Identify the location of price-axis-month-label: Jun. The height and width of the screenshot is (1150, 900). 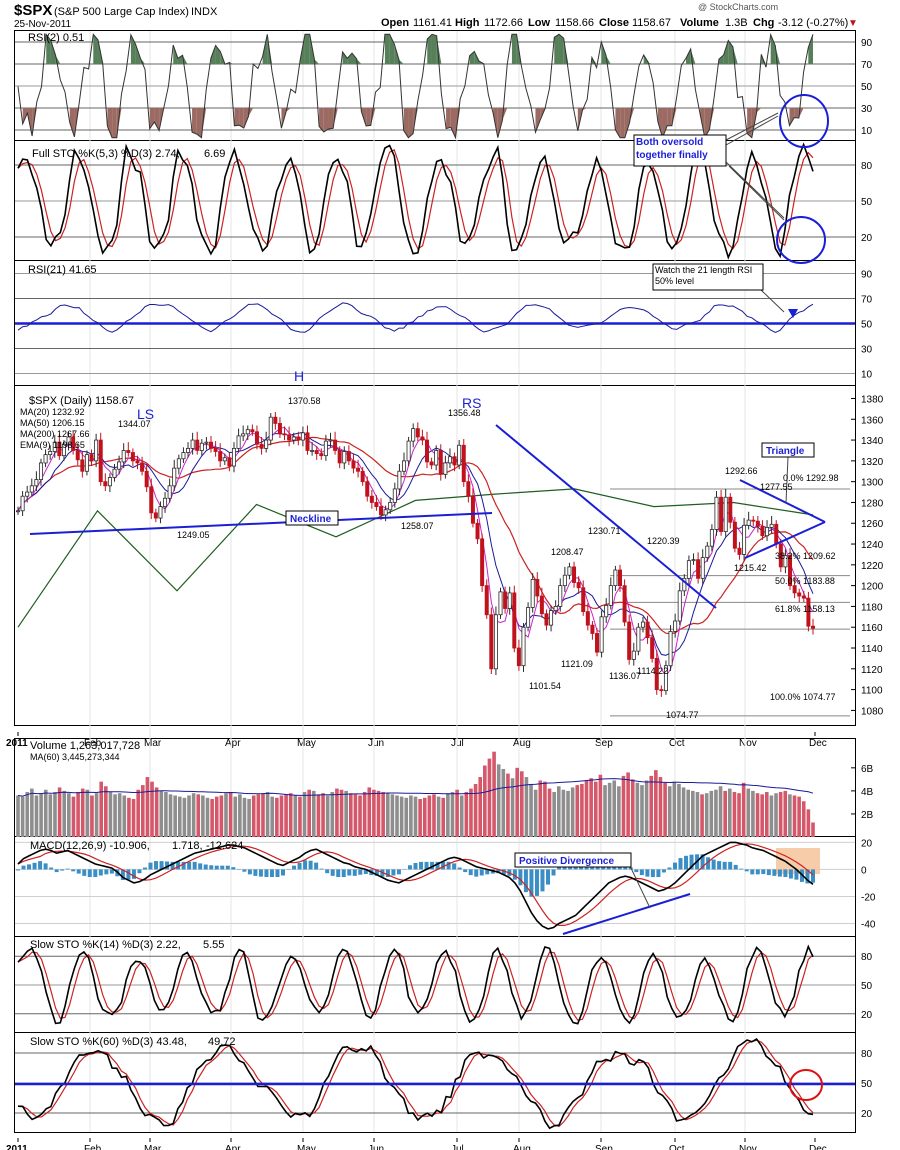
(376, 743).